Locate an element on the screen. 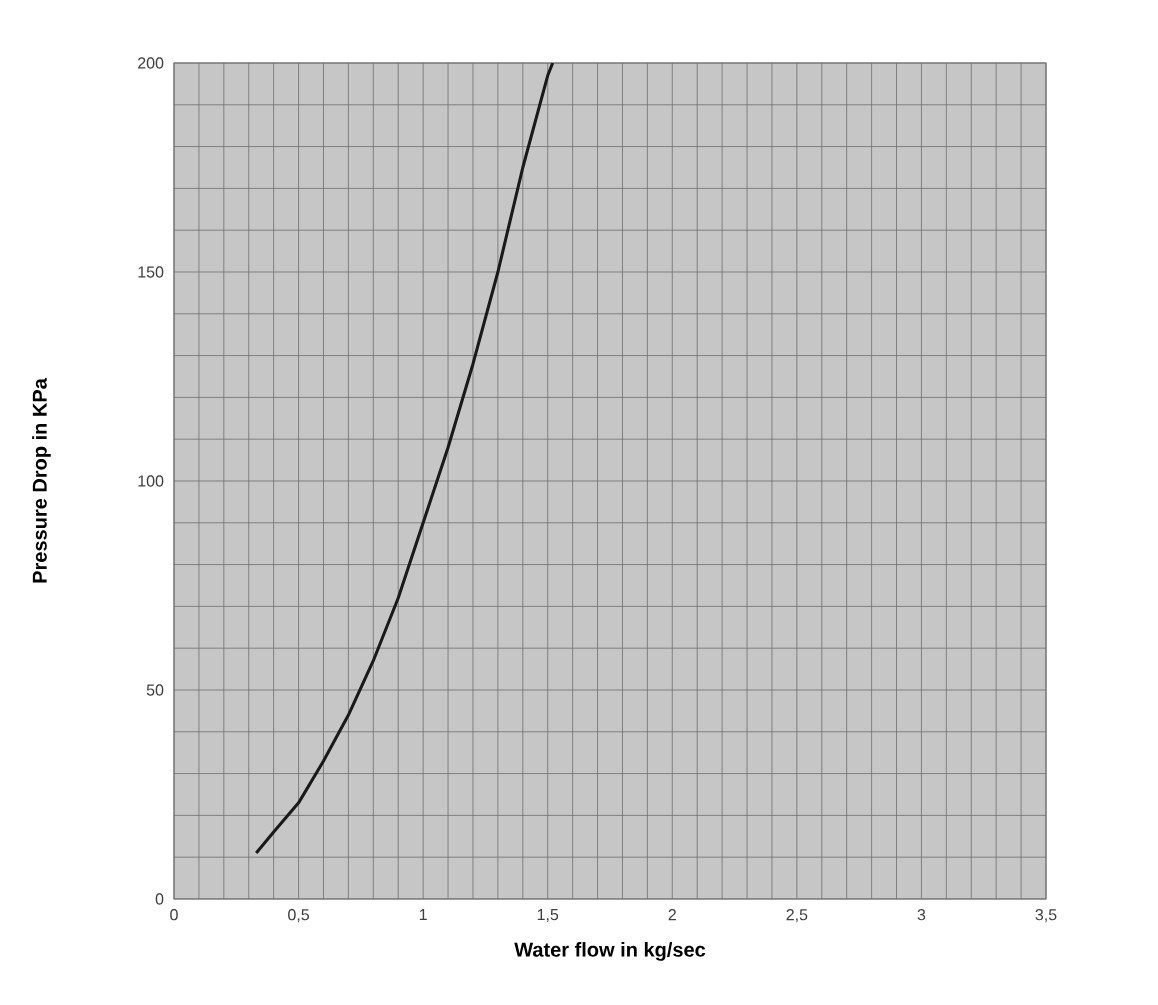  x-tick-label: 3 is located at coordinates (921, 915).